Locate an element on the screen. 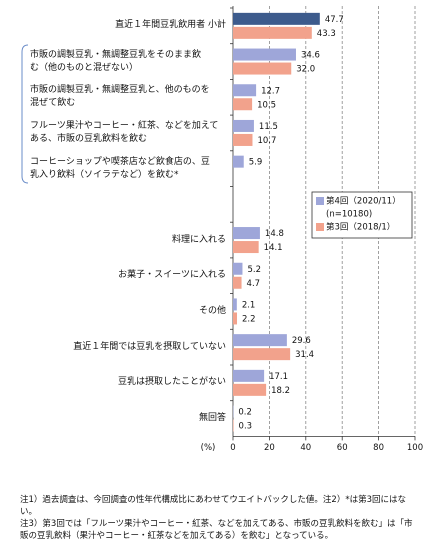 The height and width of the screenshot is (544, 439). category-label: フルーツ果汁やコーヒー・紅茶、などを加えて ある、市販の豆乳飲料を飲む is located at coordinates (124, 132).